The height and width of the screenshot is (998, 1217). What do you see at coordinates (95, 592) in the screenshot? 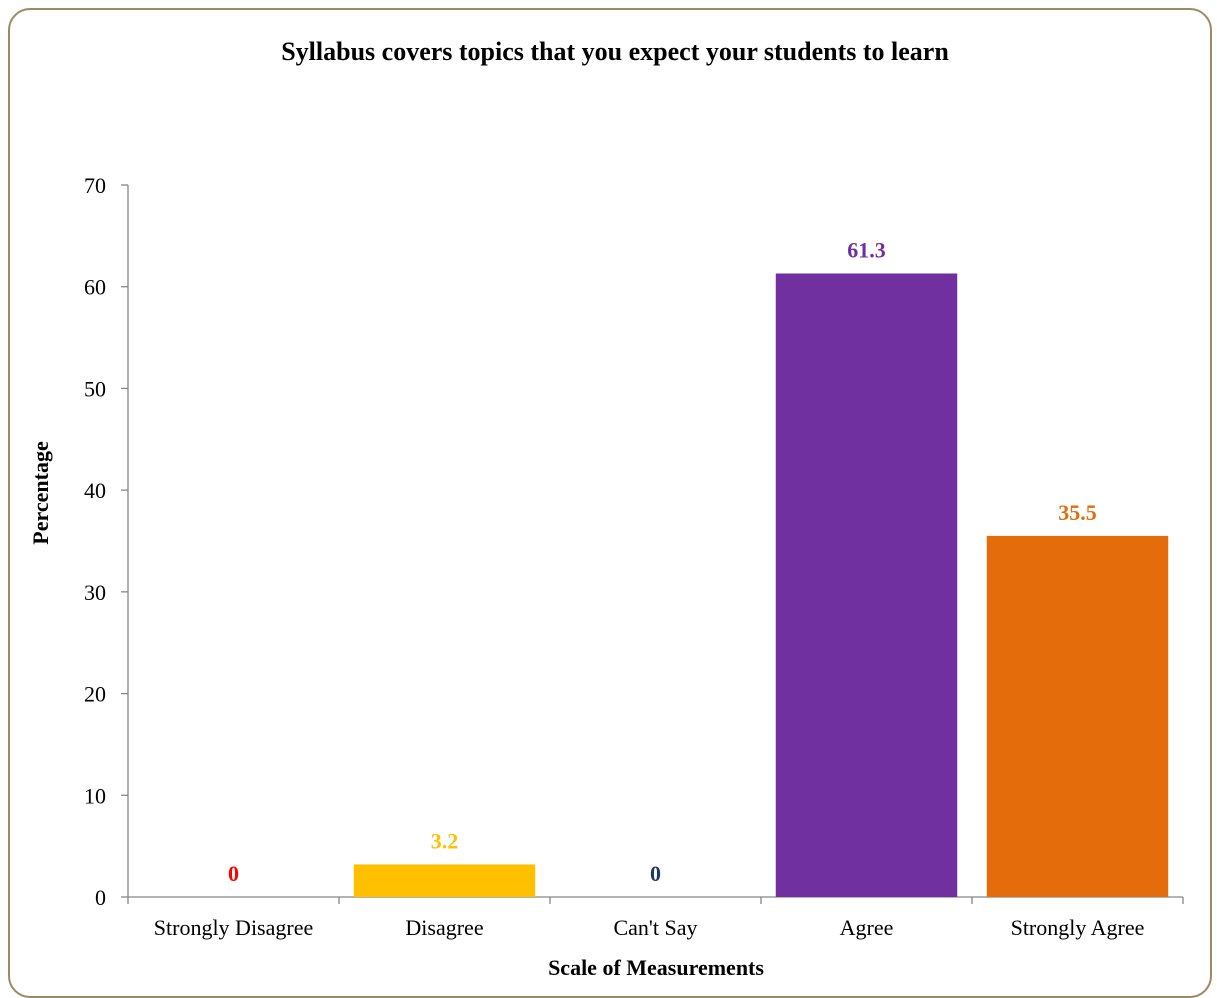
I see `y-tick-label: 30` at bounding box center [95, 592].